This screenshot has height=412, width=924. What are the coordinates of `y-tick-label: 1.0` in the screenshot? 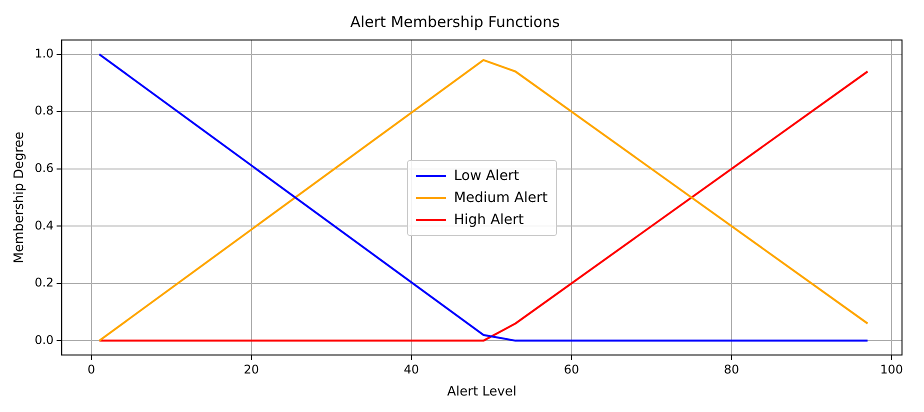 It's located at (44, 53).